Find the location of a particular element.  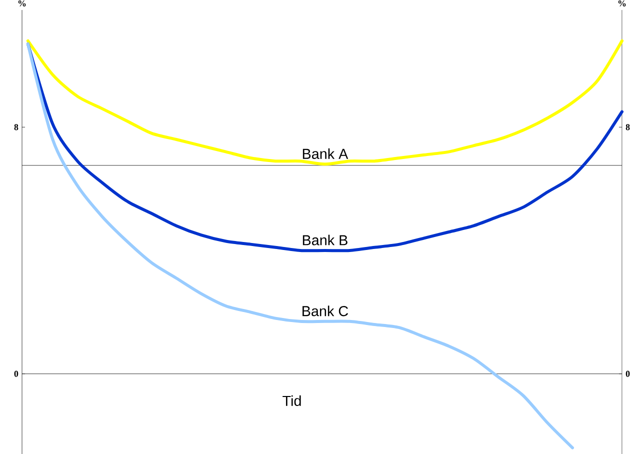

y2-tick-label: 8 is located at coordinates (628, 127).